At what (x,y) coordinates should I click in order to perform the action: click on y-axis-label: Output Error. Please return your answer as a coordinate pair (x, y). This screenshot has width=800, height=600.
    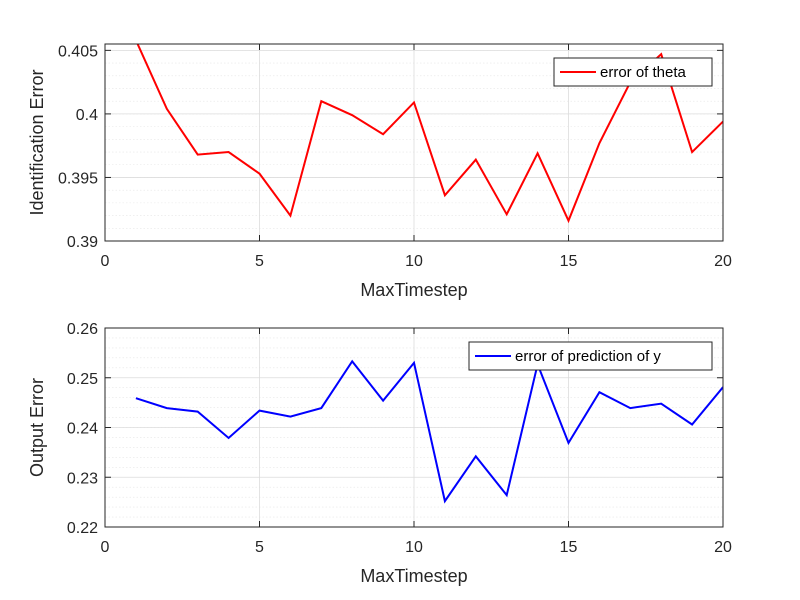
    Looking at the image, I should click on (37, 427).